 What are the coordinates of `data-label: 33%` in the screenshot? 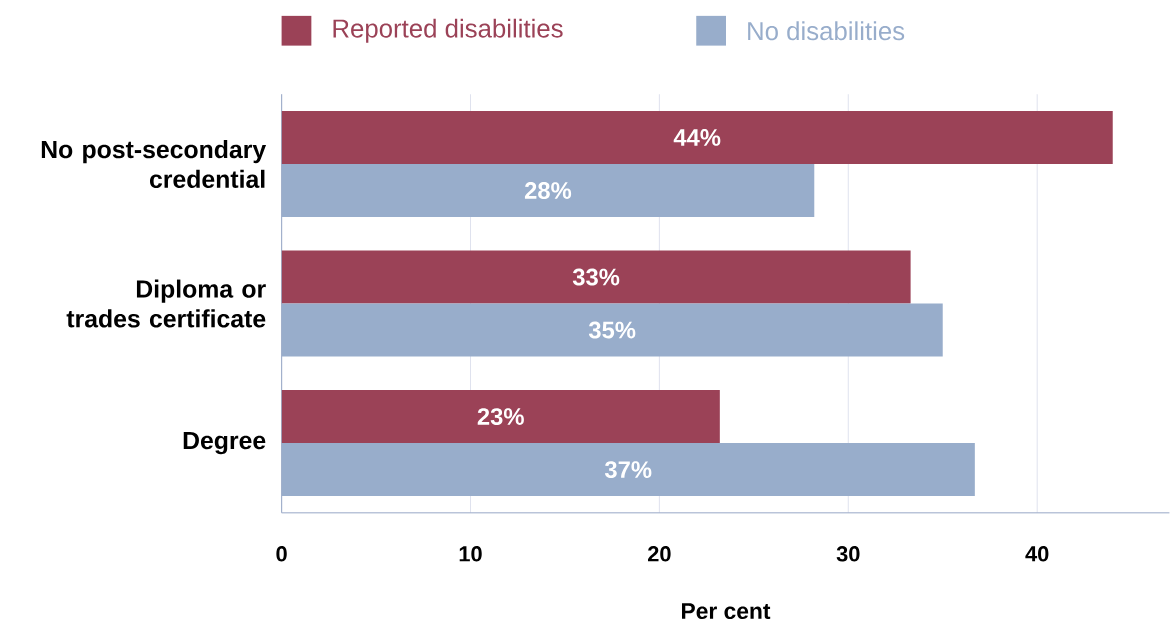 It's located at (596, 277).